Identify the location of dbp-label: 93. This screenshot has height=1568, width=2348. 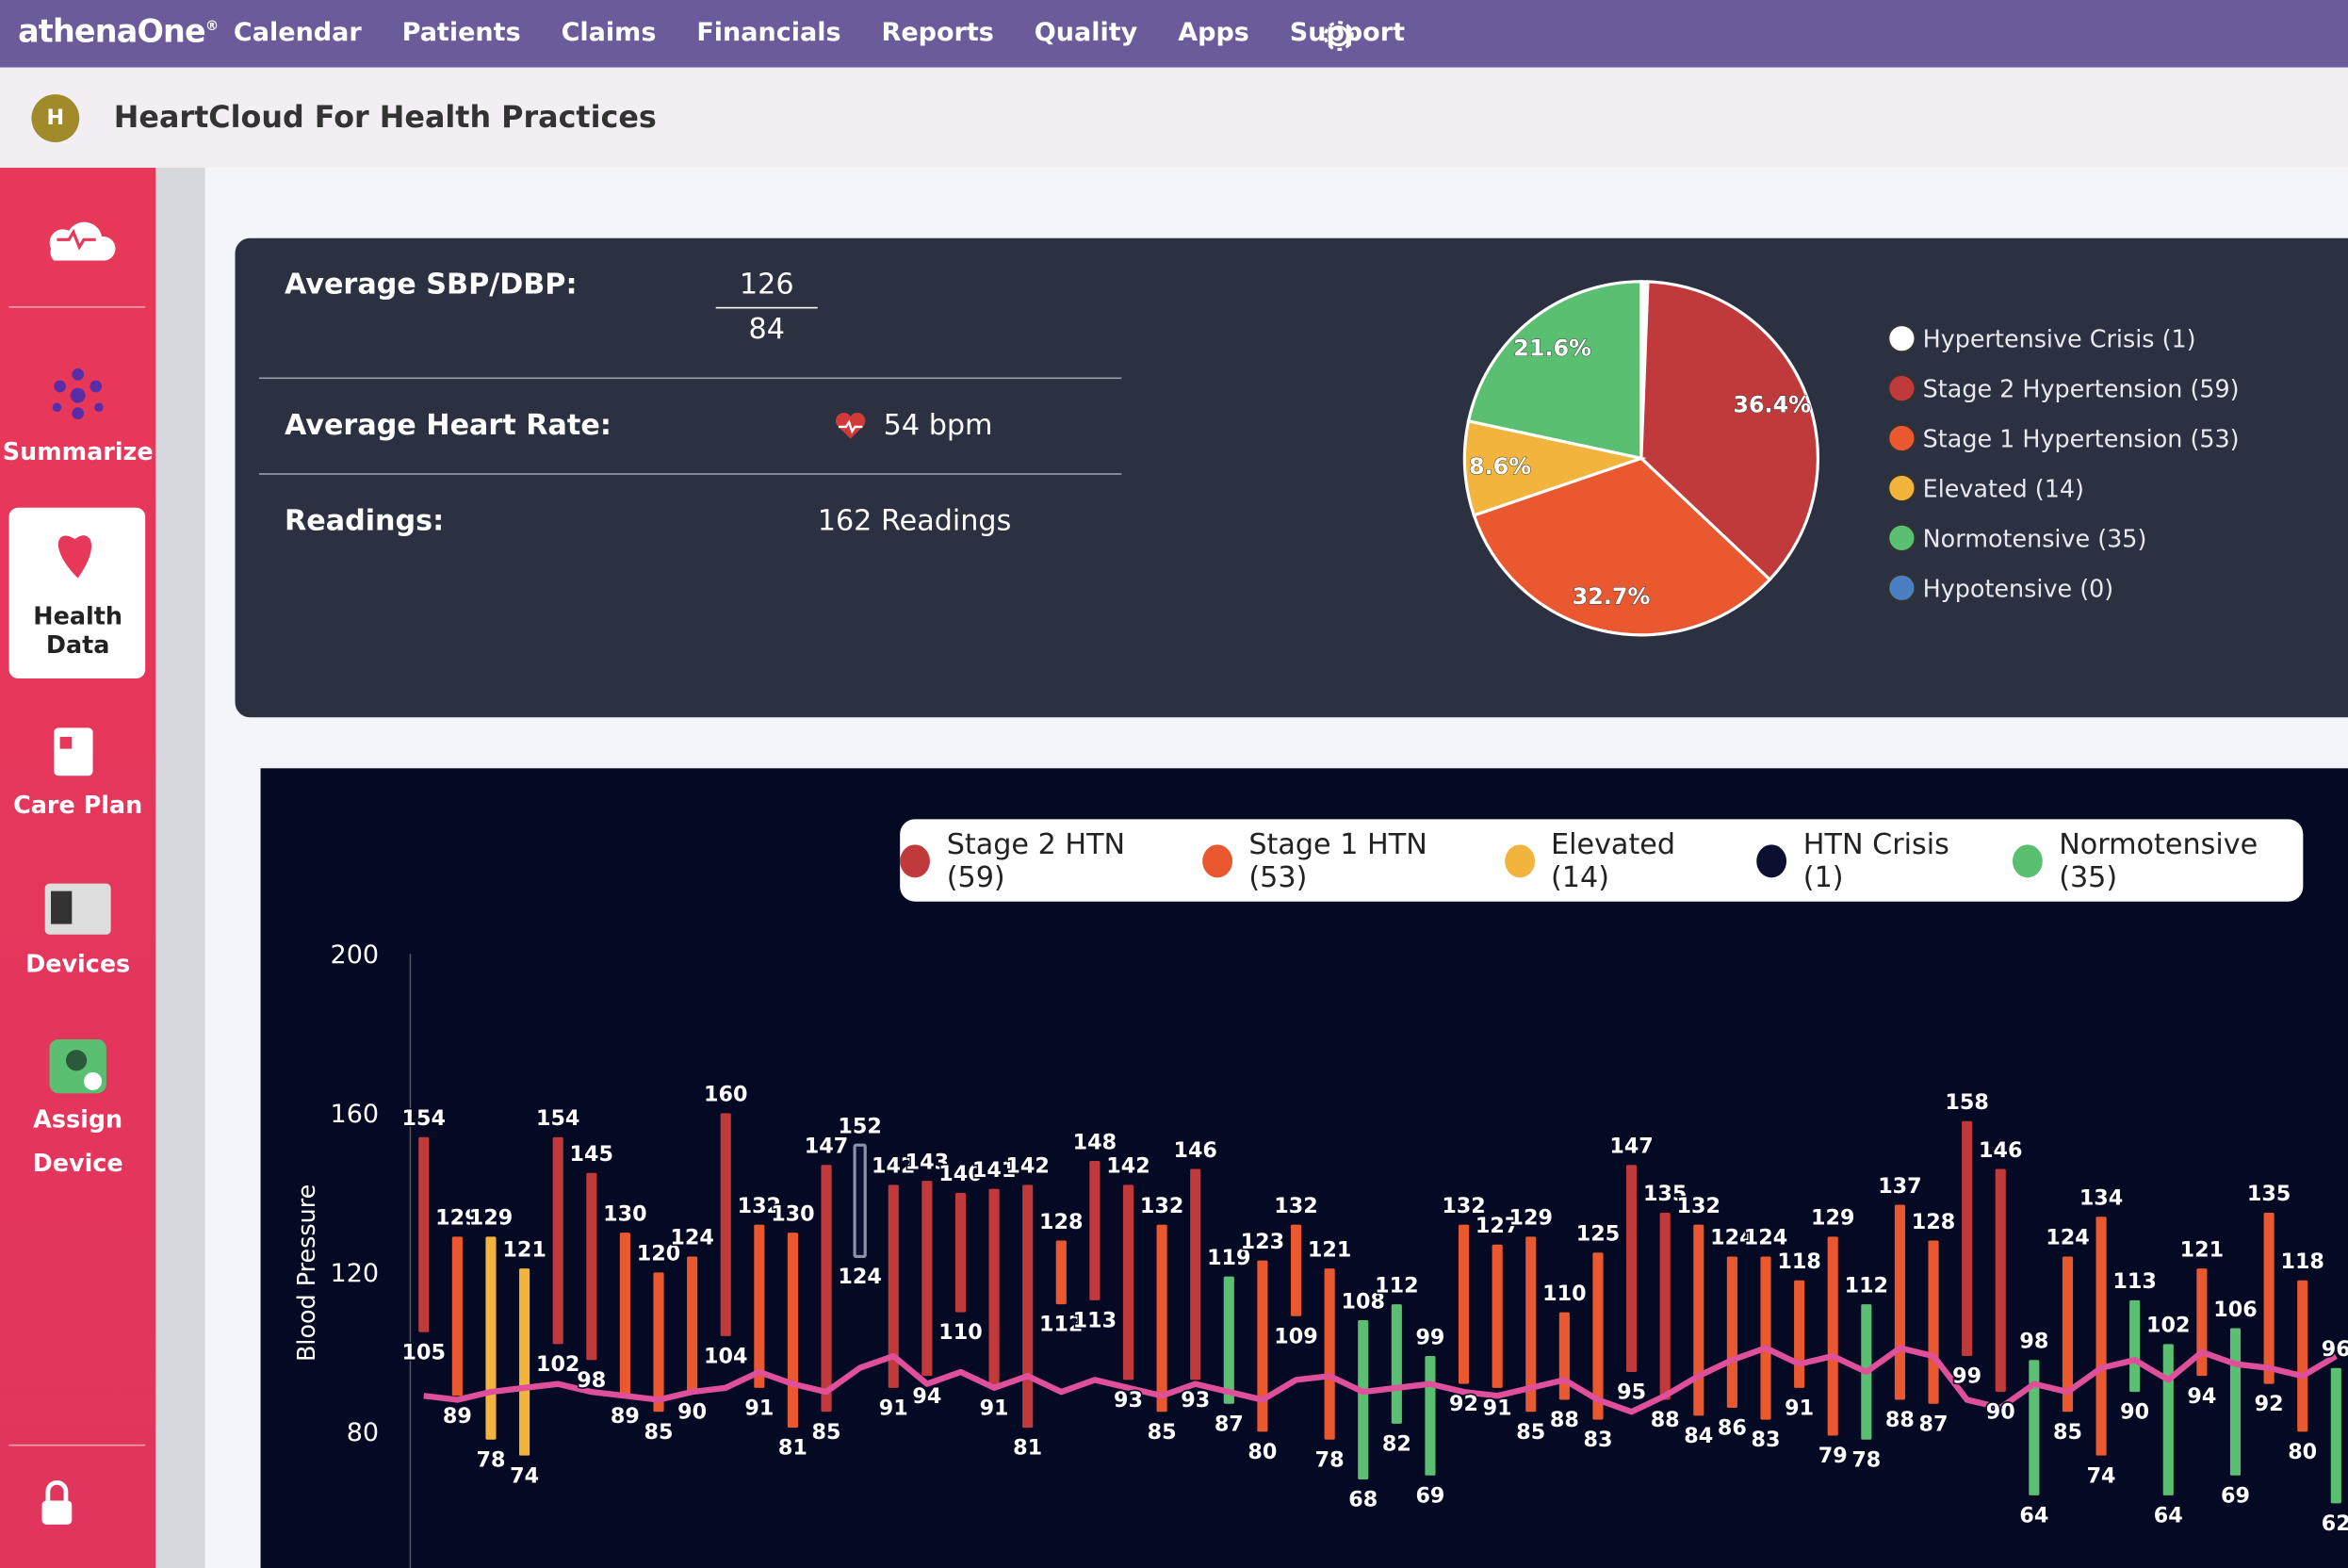
(1128, 1401).